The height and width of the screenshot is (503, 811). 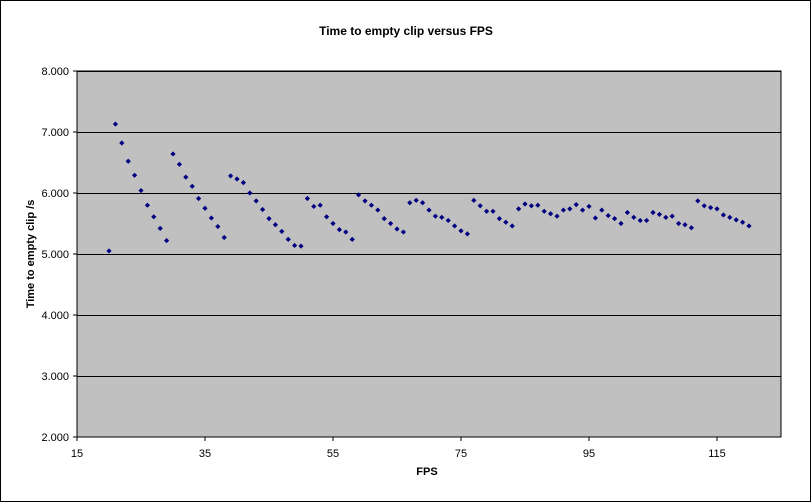 What do you see at coordinates (589, 454) in the screenshot?
I see `x-tick-label: 95` at bounding box center [589, 454].